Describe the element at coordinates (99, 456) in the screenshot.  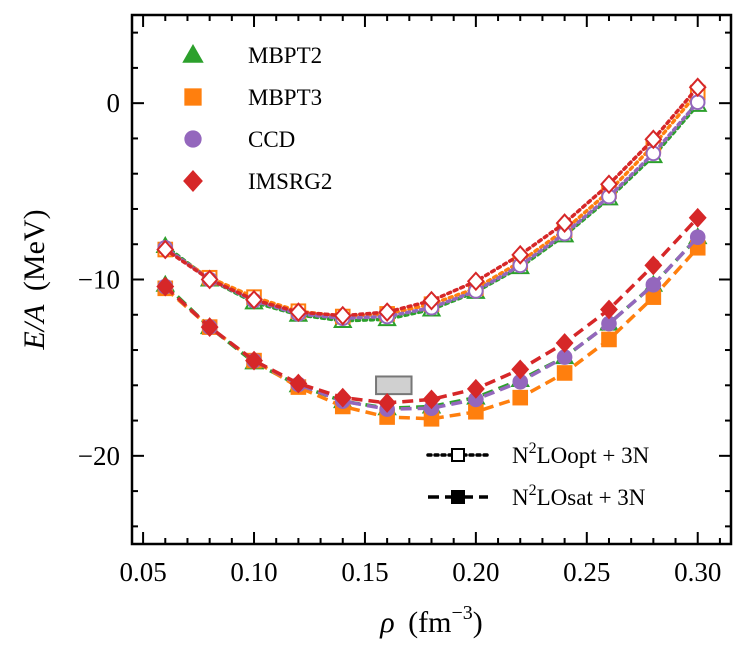
I see `y-tick-label: −20` at that location.